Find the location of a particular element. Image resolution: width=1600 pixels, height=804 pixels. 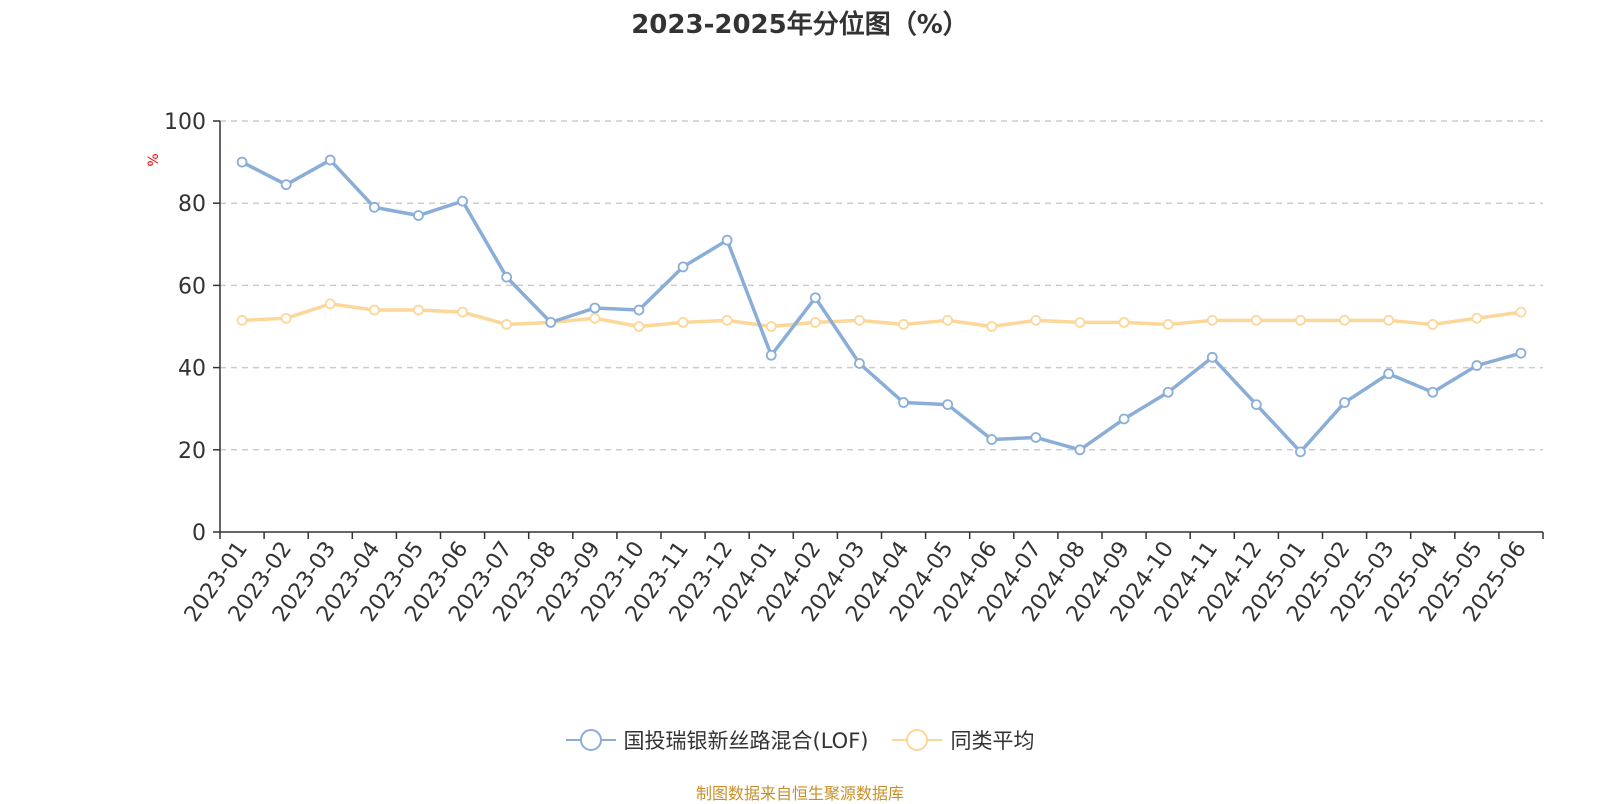

chart-title: 2023-2025年分位图（%） is located at coordinates (800, 25).